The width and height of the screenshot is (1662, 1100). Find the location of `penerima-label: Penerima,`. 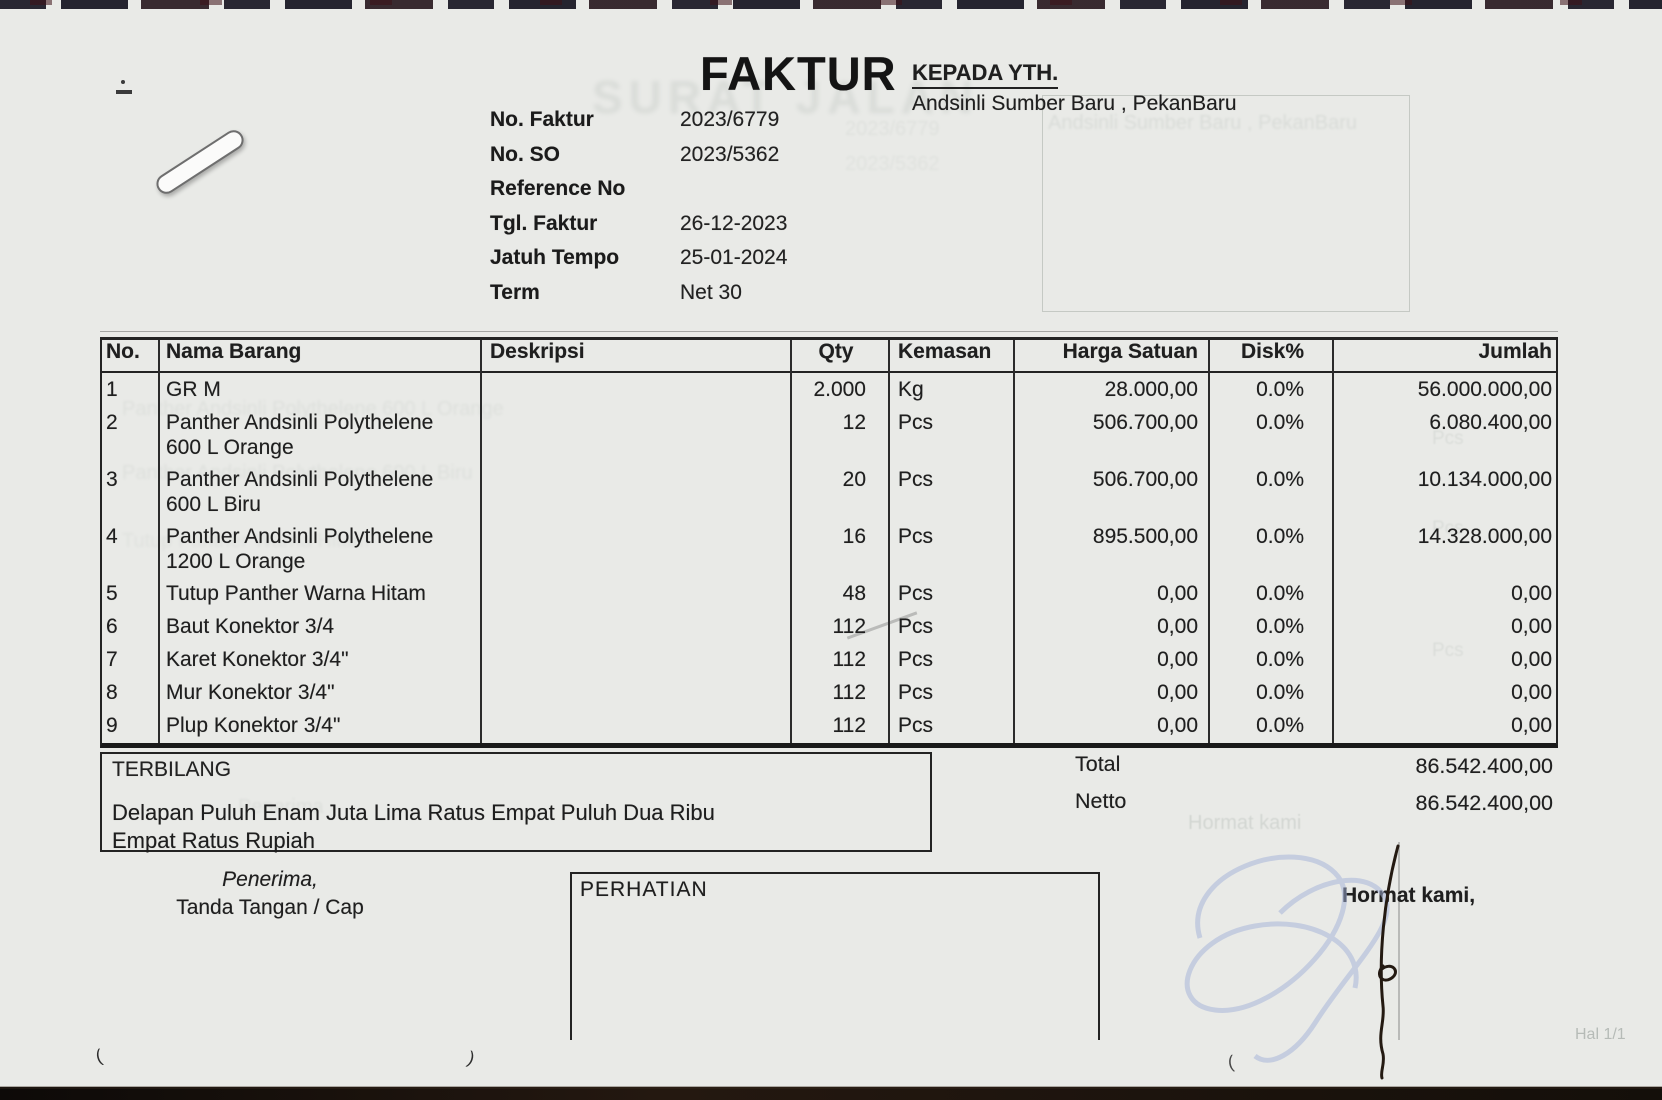

penerima-label: Penerima, is located at coordinates (270, 879).